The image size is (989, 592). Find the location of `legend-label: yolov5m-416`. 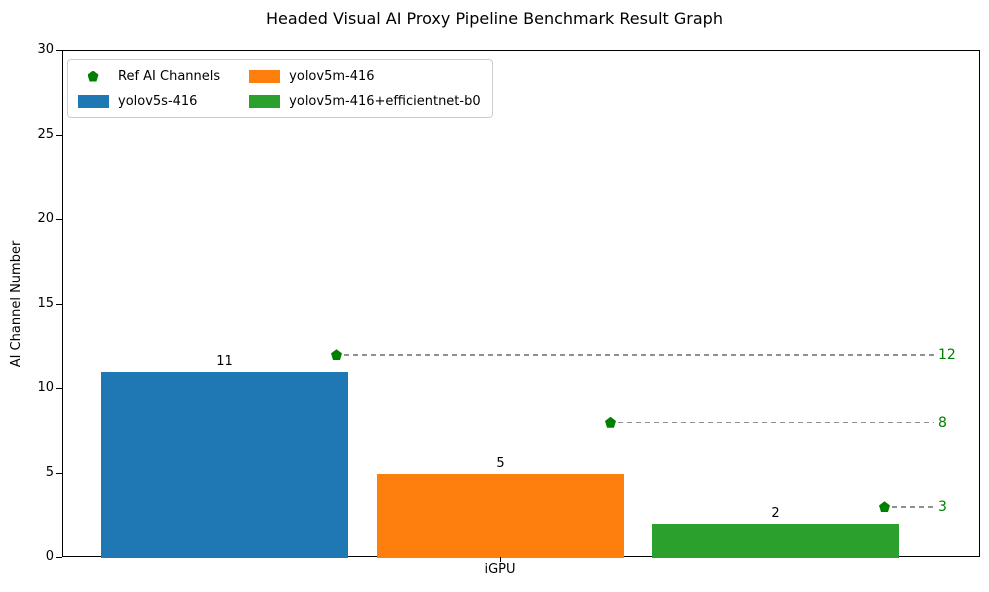

legend-label: yolov5m-416 is located at coordinates (332, 76).